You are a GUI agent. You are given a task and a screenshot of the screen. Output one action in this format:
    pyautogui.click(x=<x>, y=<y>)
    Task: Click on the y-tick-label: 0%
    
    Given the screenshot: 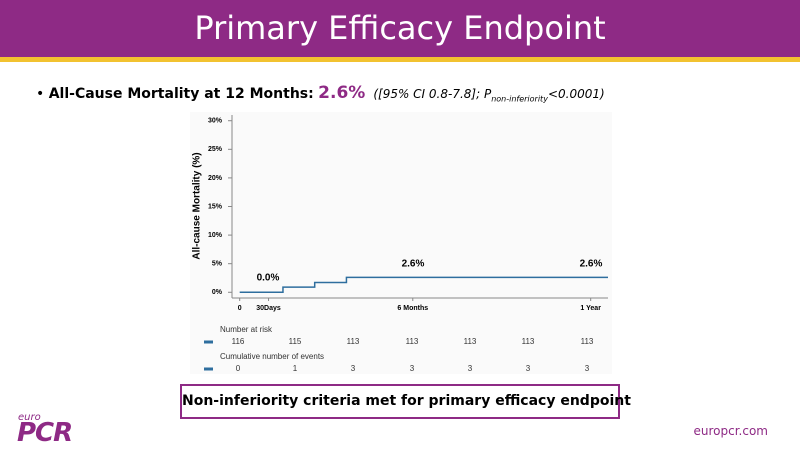 What is the action you would take?
    pyautogui.click(x=217, y=292)
    